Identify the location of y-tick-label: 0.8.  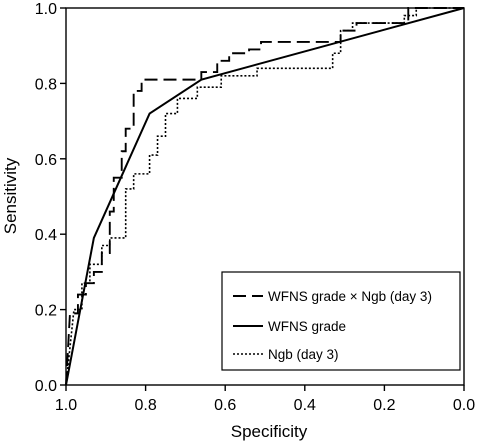
(46, 84).